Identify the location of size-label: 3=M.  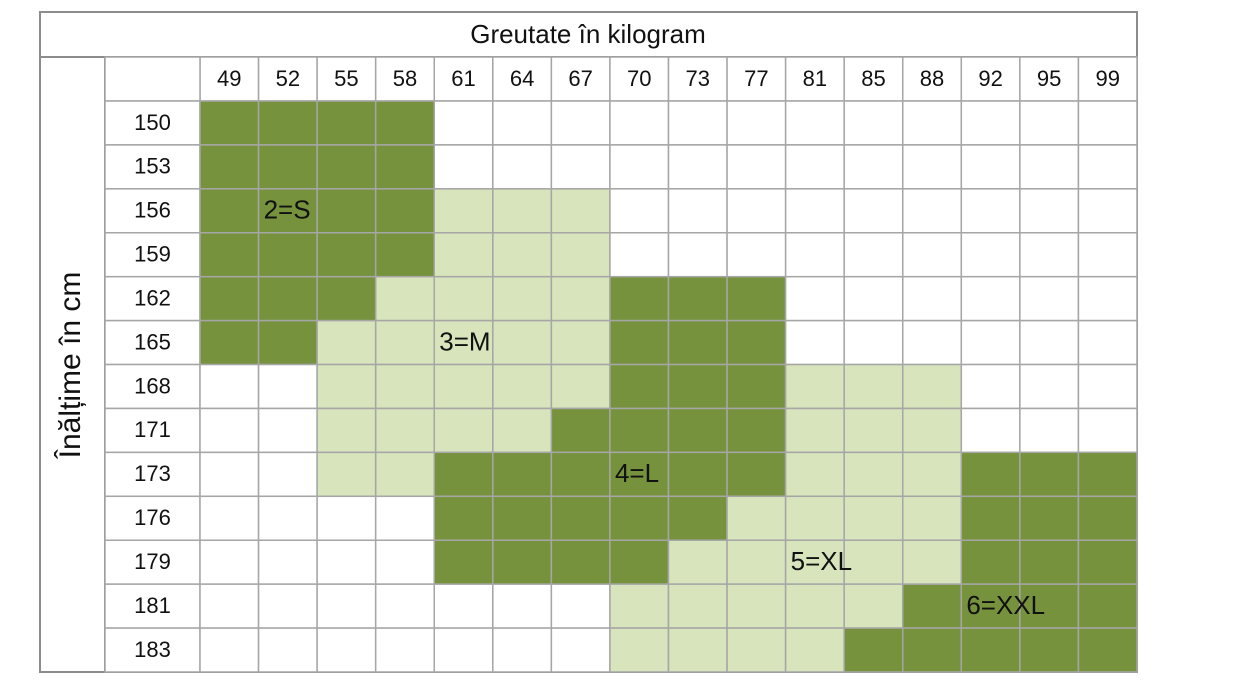
(464, 341).